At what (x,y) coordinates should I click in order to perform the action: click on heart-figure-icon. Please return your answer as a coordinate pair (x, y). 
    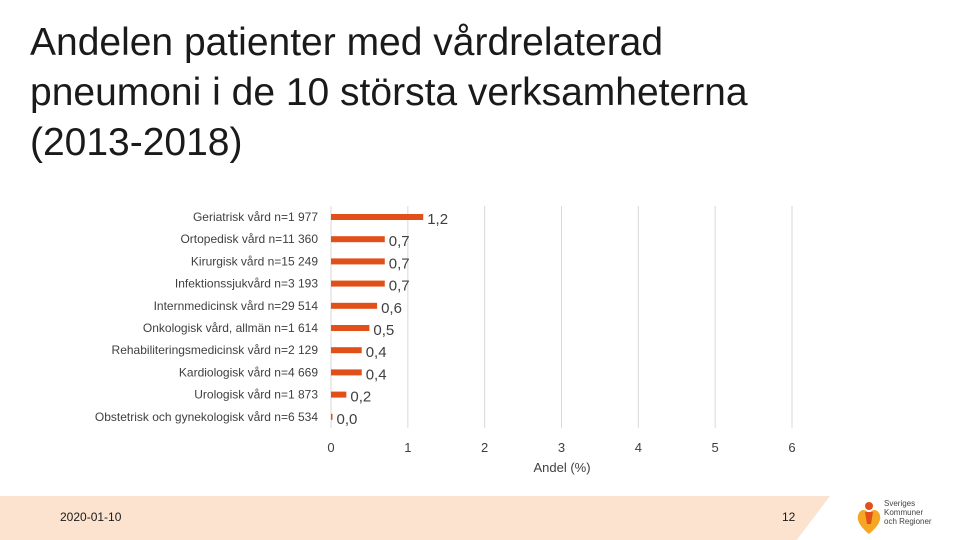
    Looking at the image, I should click on (869, 518).